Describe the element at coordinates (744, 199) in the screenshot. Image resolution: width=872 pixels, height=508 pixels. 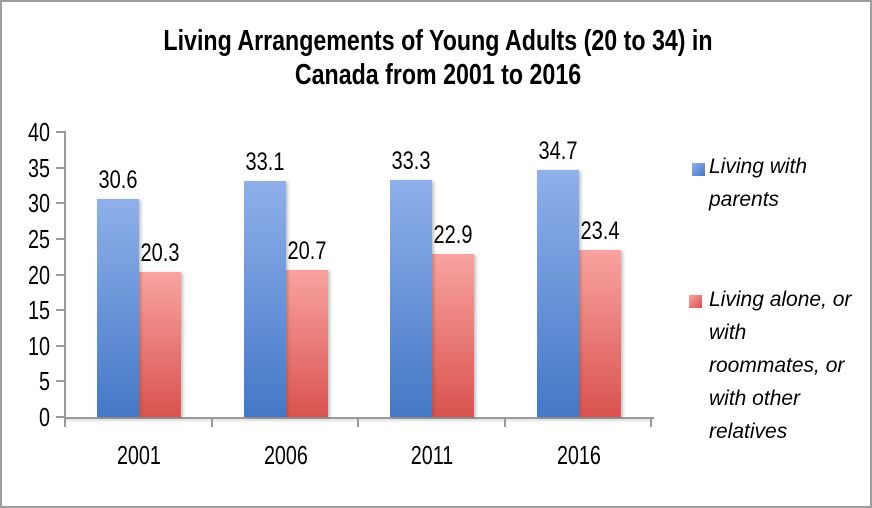
I see `legend-label-line: parents` at that location.